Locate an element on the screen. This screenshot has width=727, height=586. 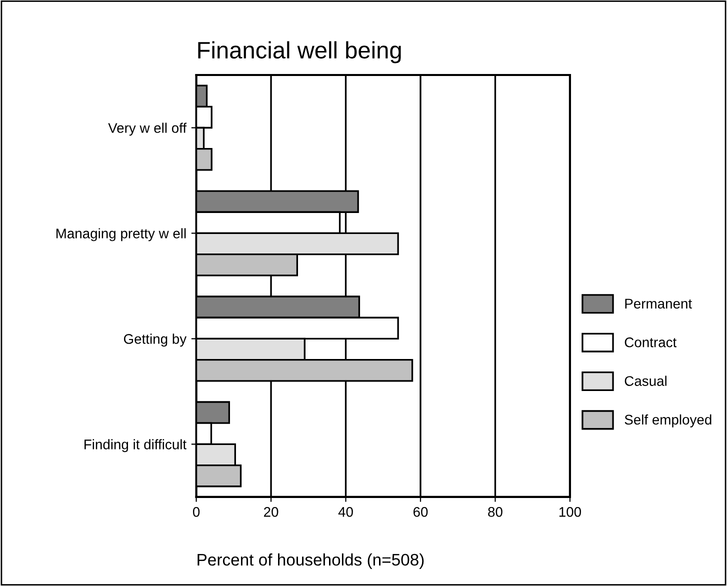
legend-label: Self employed is located at coordinates (668, 421).